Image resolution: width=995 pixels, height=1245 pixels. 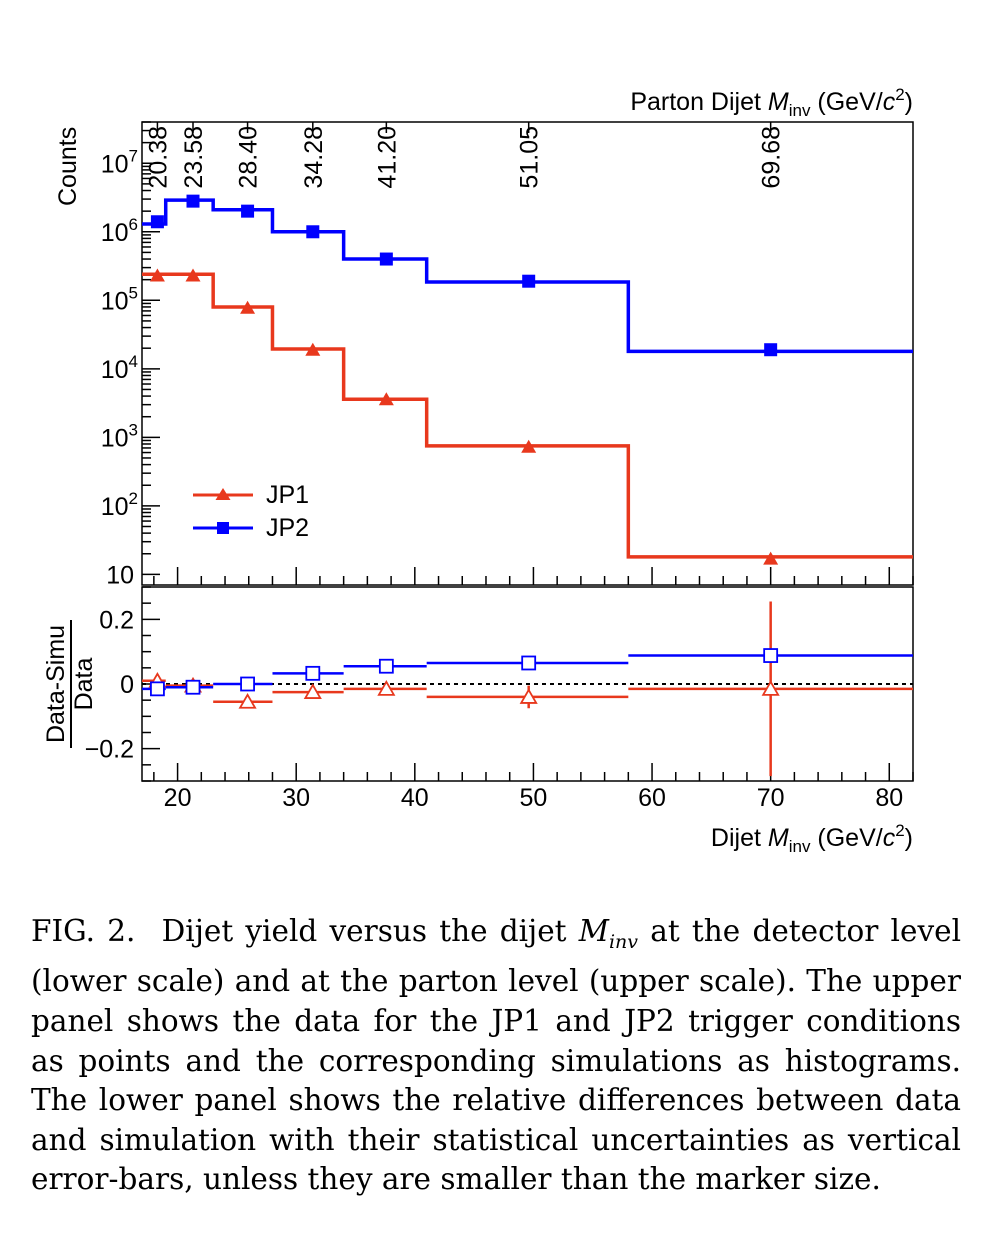 What do you see at coordinates (771, 798) in the screenshot?
I see `lower-x-tick-label: 70` at bounding box center [771, 798].